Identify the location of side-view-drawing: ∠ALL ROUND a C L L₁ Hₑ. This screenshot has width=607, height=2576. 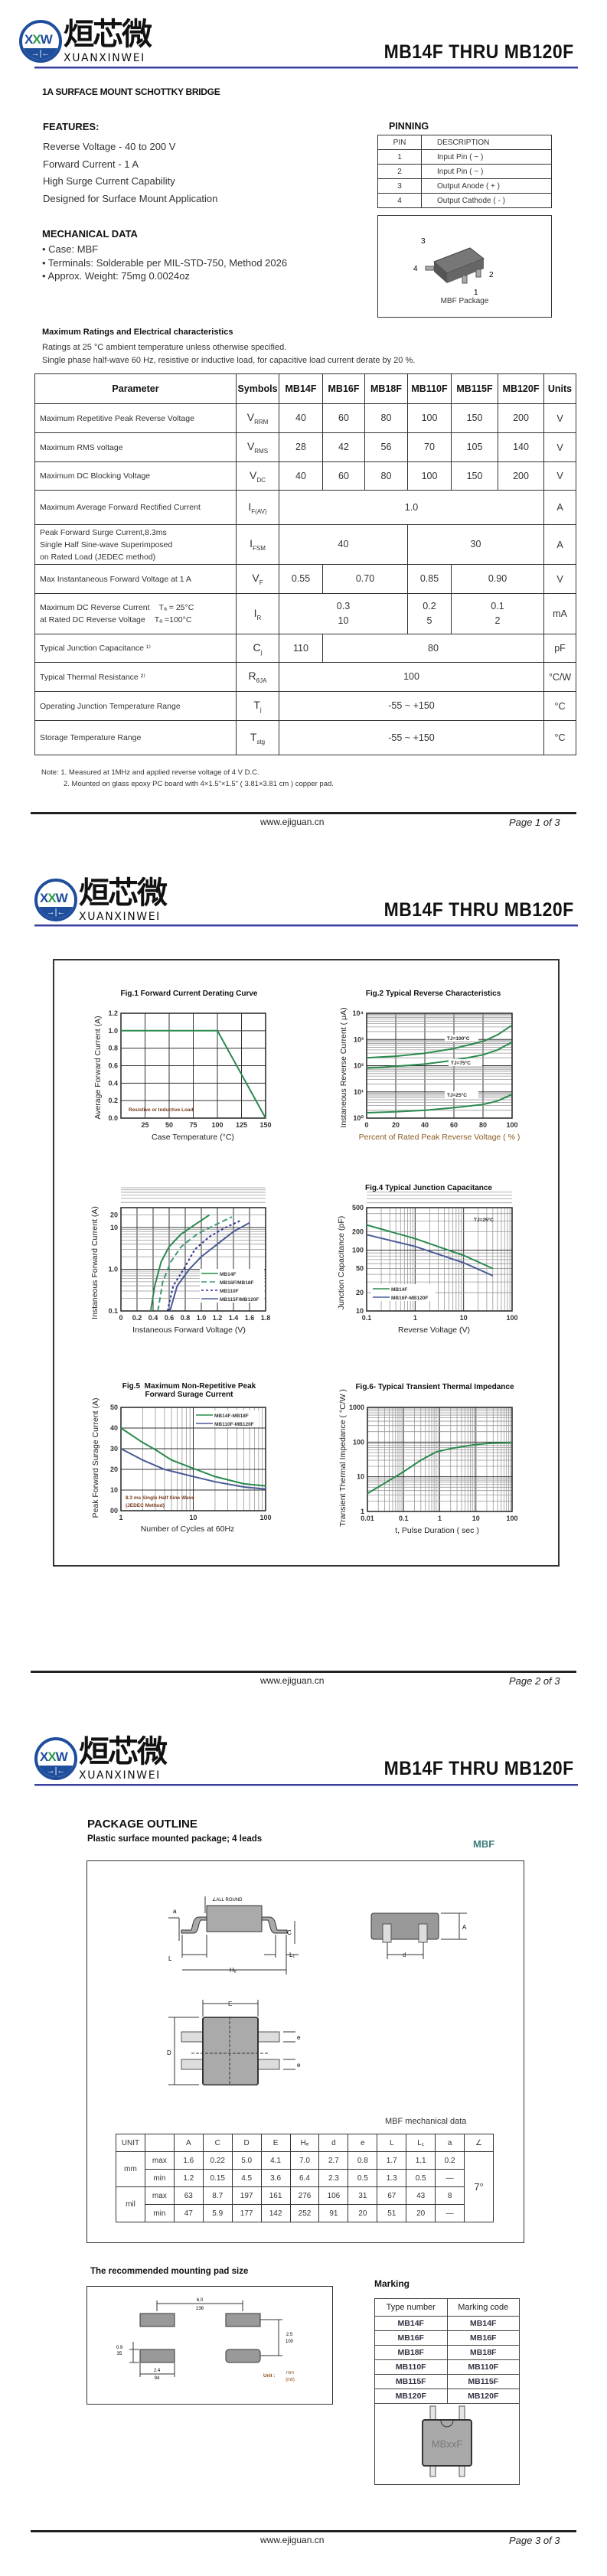
(234, 1935).